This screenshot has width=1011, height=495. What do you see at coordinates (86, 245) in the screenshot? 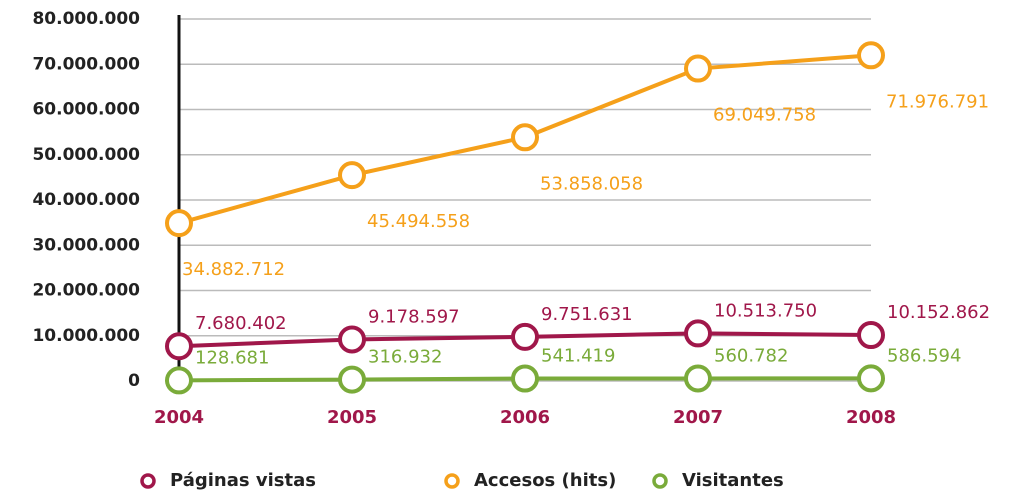
I see `y-tick-label: 30.000.000` at bounding box center [86, 245].